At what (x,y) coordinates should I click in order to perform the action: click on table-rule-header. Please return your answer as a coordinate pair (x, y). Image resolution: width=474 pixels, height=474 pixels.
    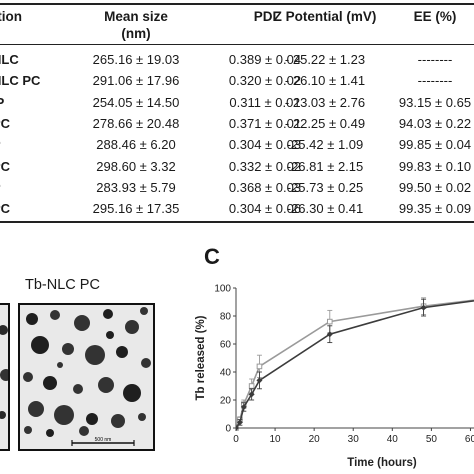
    Looking at the image, I should click on (237, 44).